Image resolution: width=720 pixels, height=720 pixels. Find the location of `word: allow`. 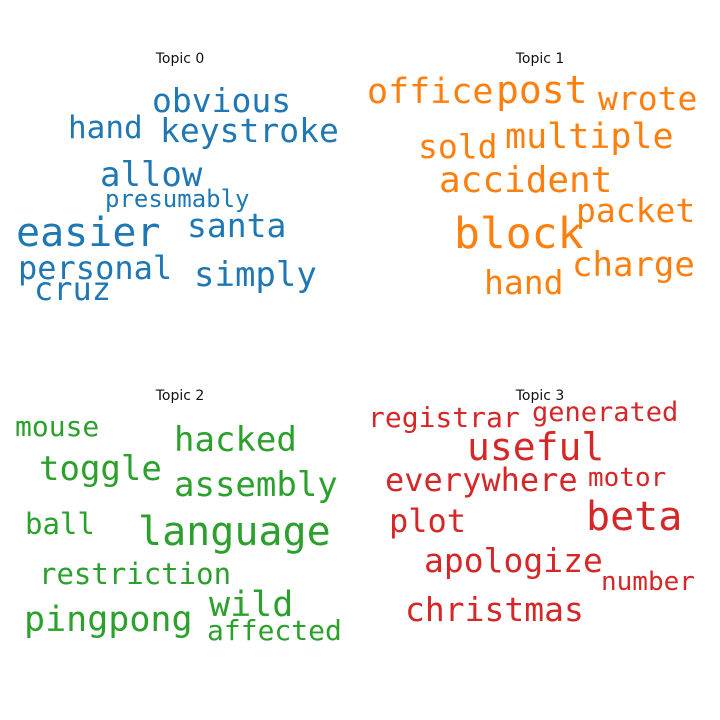

word: allow is located at coordinates (151, 175).